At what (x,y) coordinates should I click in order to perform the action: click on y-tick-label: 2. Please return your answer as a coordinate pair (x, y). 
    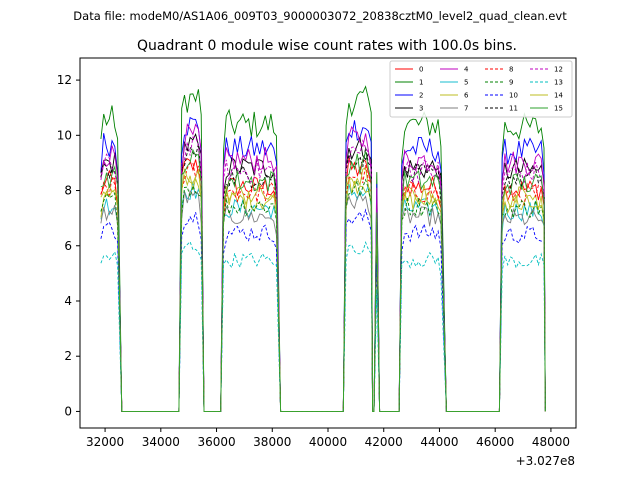
    Looking at the image, I should click on (68, 356).